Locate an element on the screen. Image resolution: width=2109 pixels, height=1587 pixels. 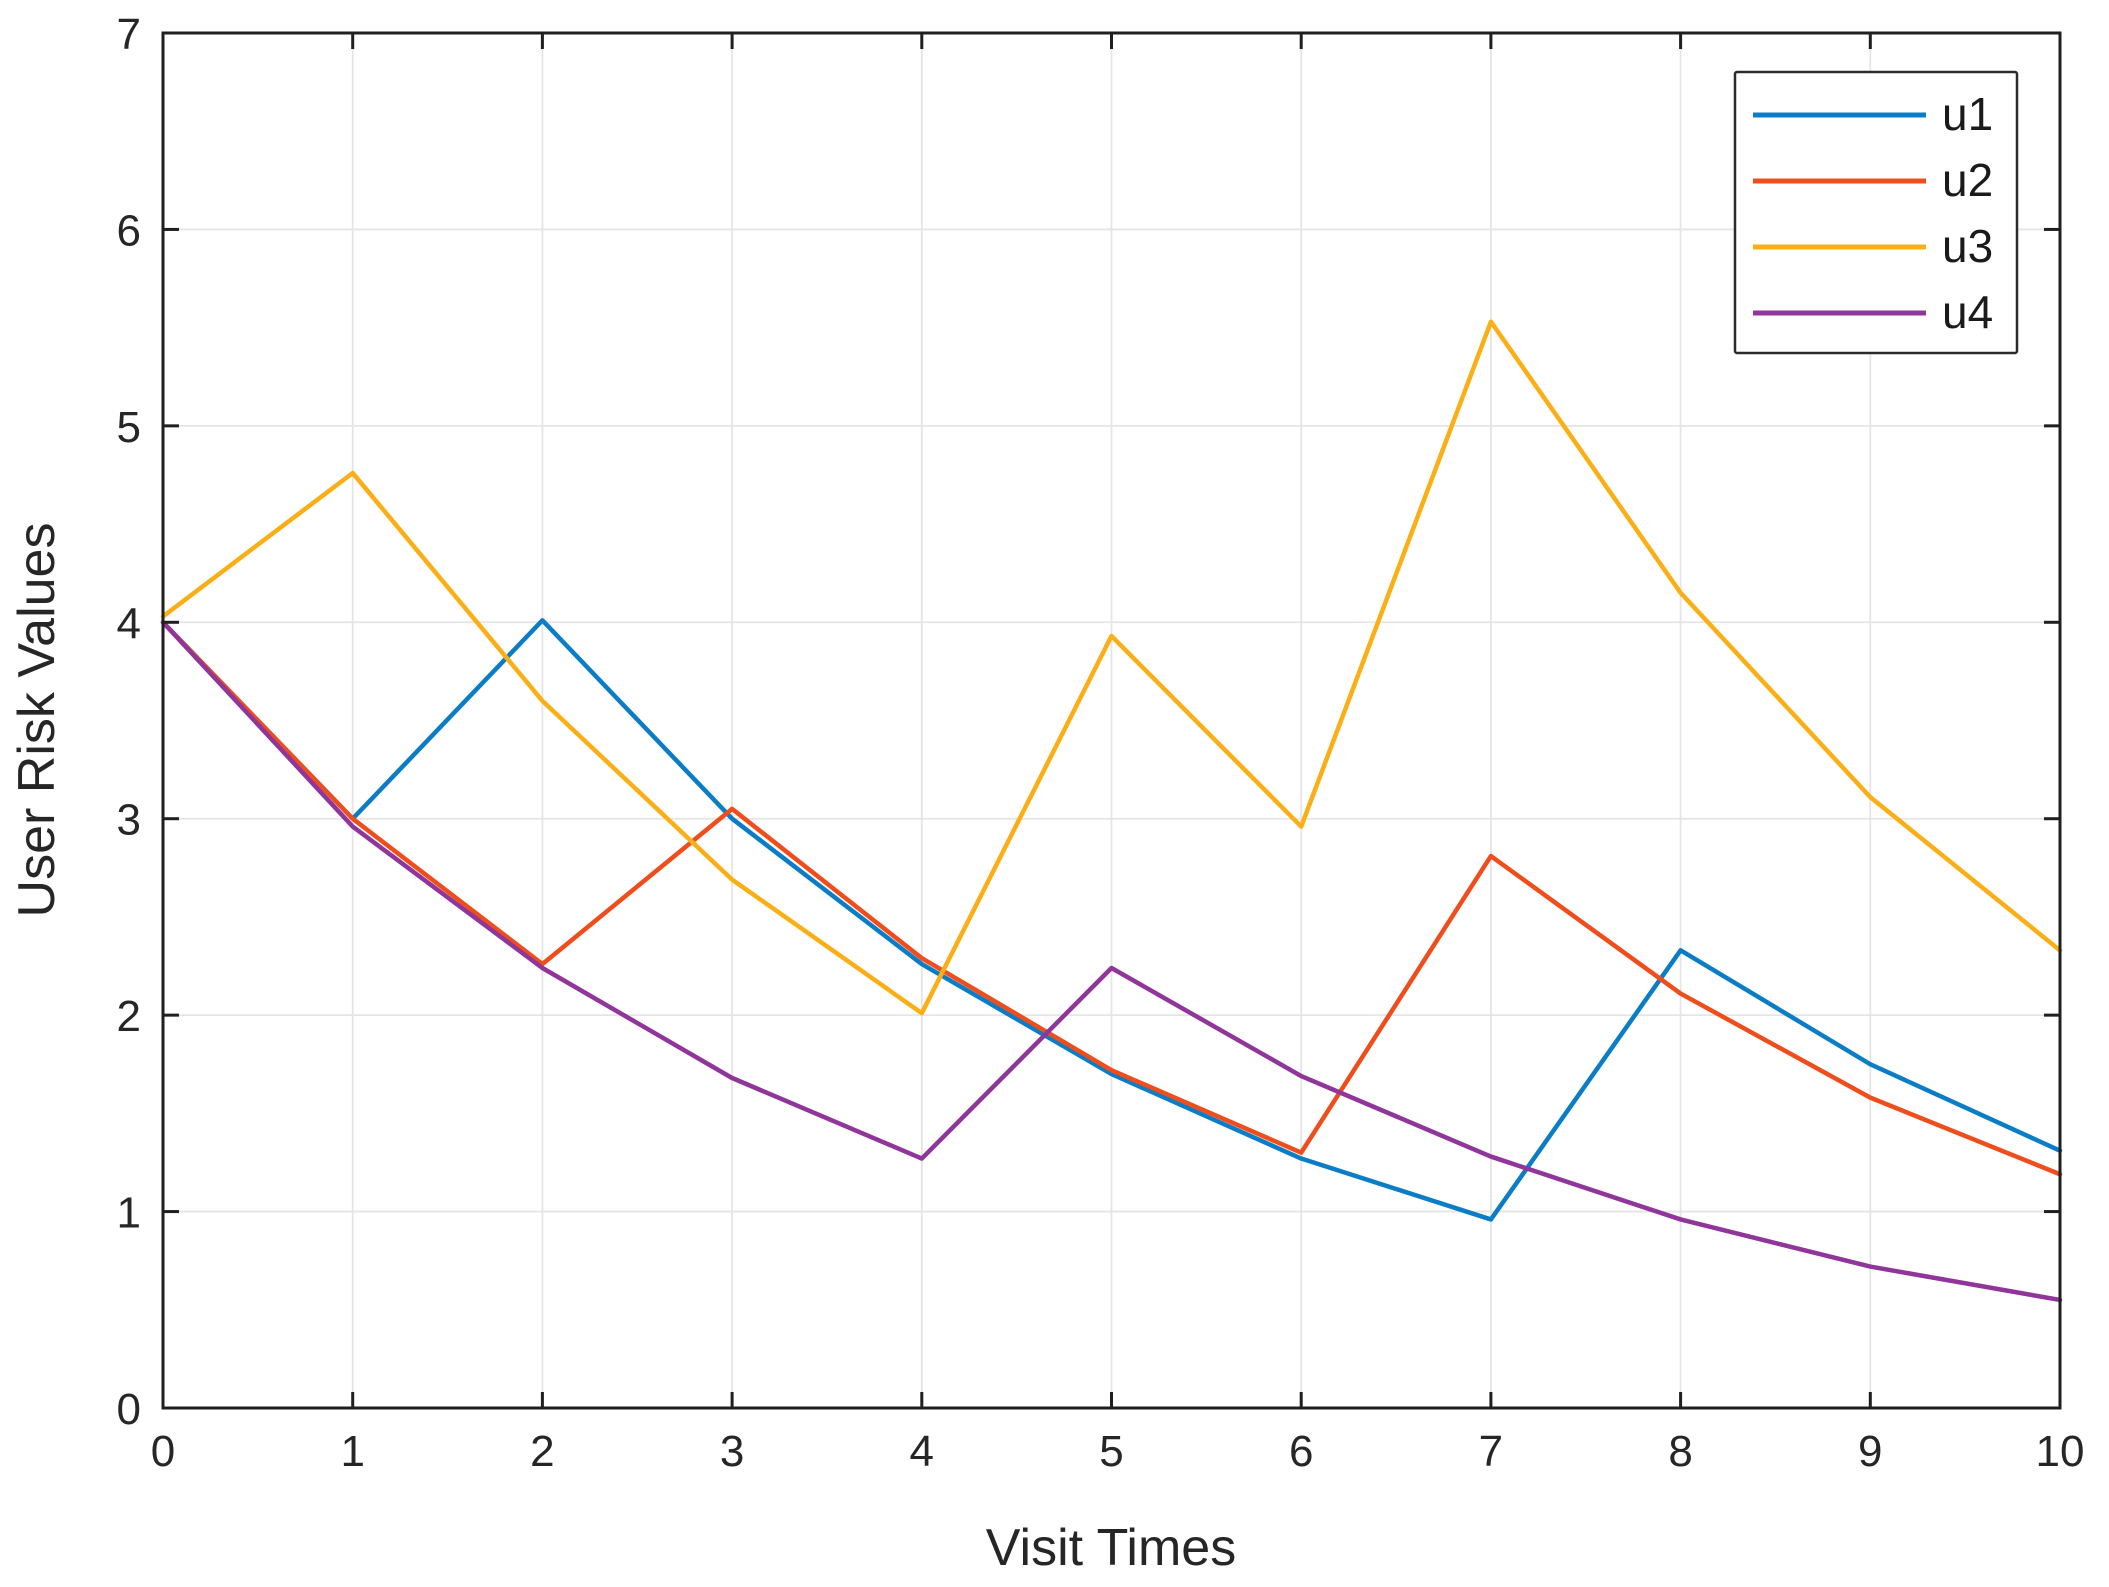
legend-label-u2: u2 is located at coordinates (1967, 180).